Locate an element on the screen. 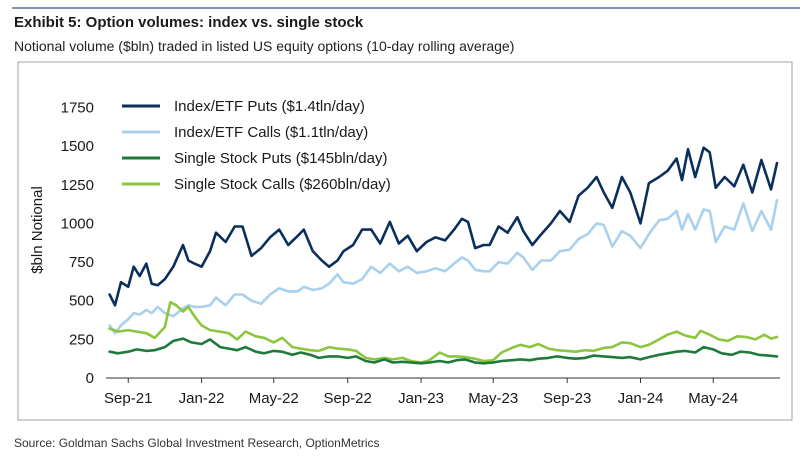 The height and width of the screenshot is (458, 812). y-tick-label: 750 is located at coordinates (81, 262).